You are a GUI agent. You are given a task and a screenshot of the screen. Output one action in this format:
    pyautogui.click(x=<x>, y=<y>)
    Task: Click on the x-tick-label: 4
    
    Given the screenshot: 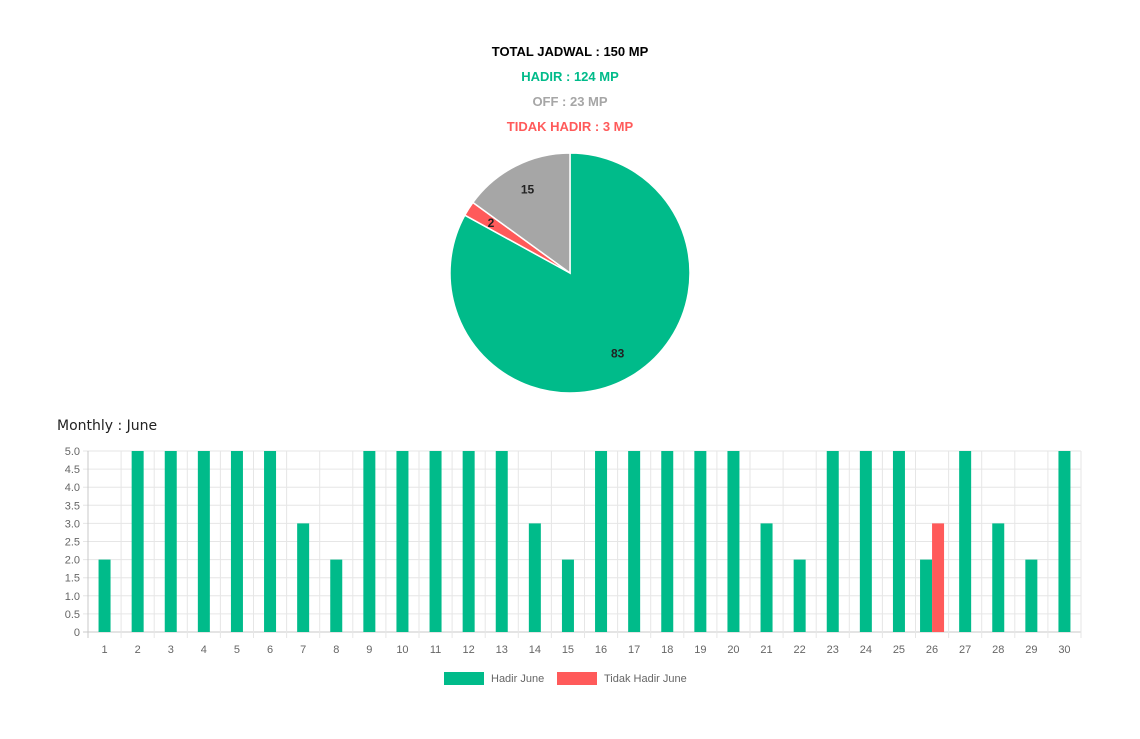 What is the action you would take?
    pyautogui.click(x=204, y=650)
    